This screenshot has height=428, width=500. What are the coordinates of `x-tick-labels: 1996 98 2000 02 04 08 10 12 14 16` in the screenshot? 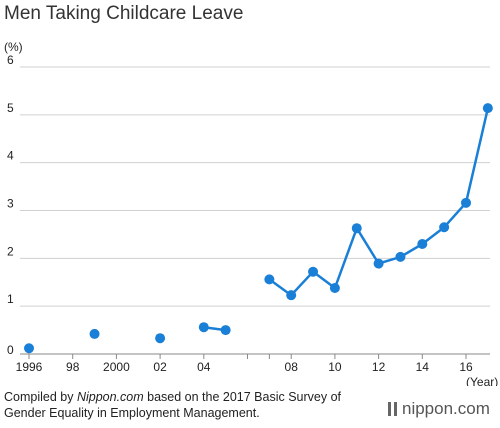 It's located at (244, 364).